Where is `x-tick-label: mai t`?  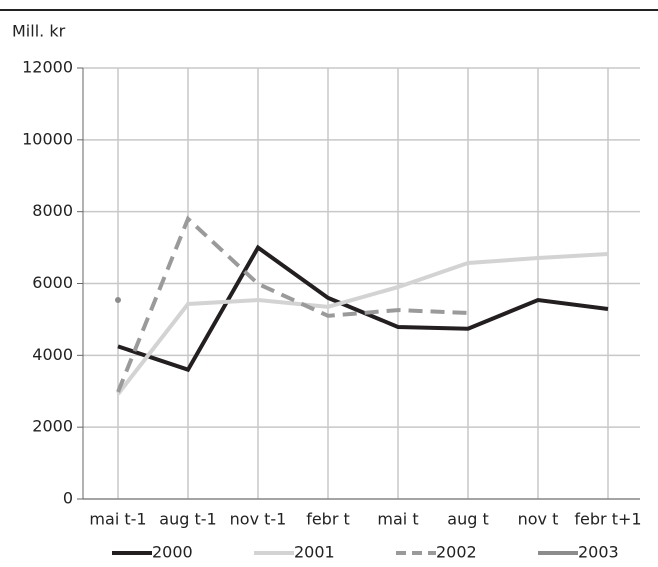 x-tick-label: mai t is located at coordinates (397, 519).